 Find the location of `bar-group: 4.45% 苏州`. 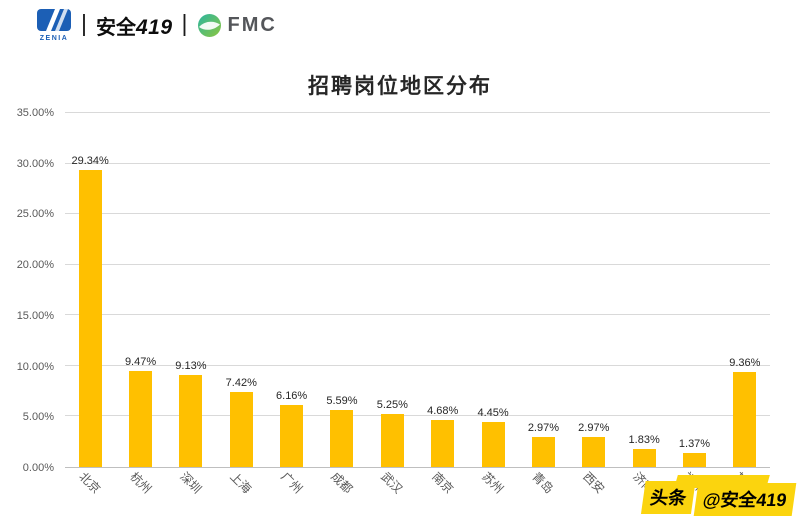

bar-group: 4.45% 苏州 is located at coordinates (493, 304).